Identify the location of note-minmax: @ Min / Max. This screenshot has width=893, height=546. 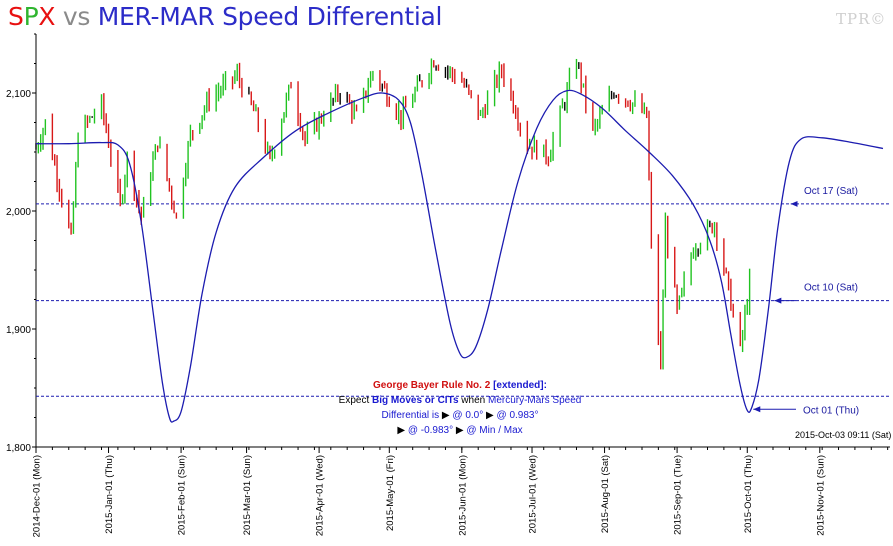
(494, 430).